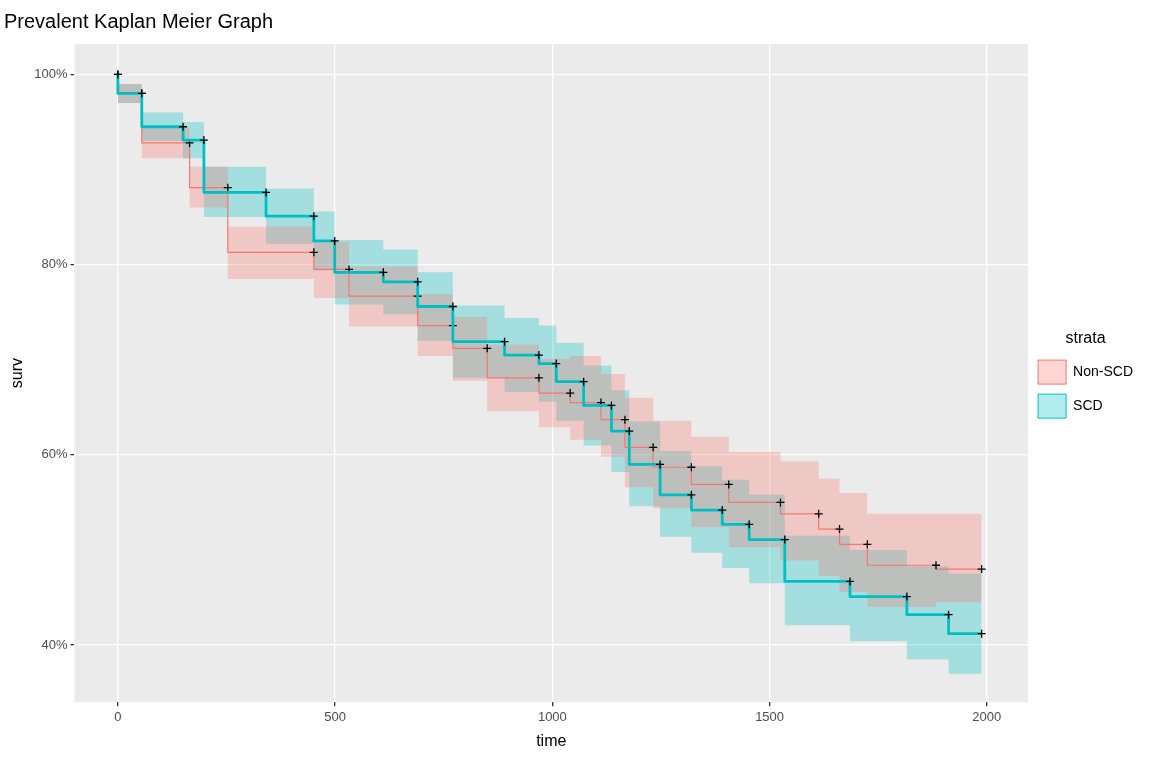 This screenshot has height=761, width=1153. I want to click on y-tick-label: 100%, so click(51, 74).